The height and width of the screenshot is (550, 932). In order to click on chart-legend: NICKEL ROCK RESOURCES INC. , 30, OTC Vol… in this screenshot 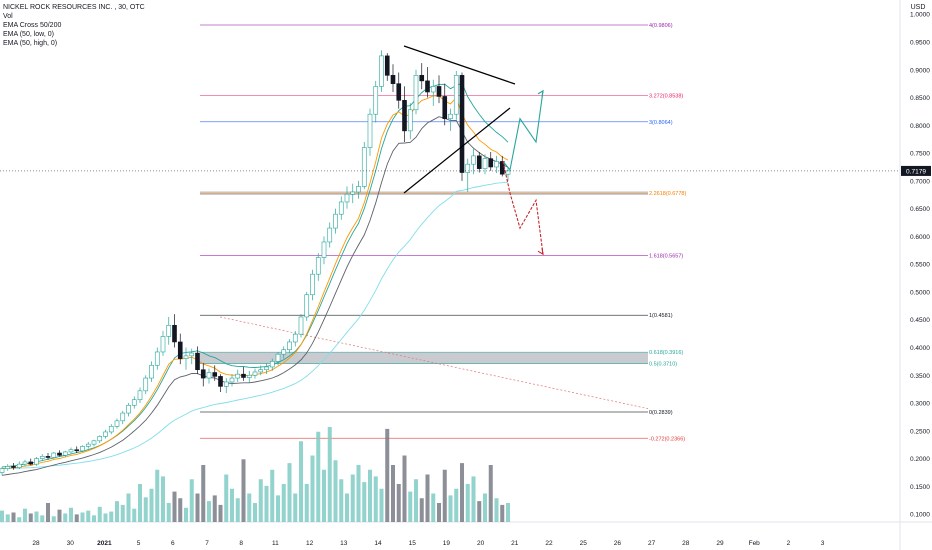, I will do `click(74, 25)`.